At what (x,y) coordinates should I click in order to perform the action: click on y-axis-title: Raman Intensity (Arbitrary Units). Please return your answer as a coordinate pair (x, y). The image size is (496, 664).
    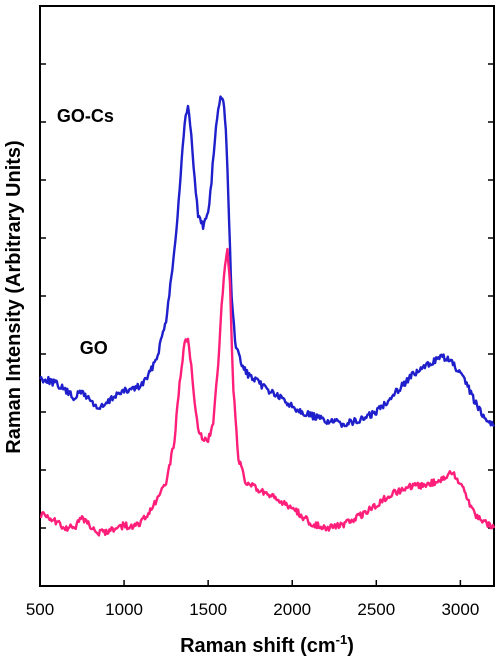
    Looking at the image, I should click on (14, 296).